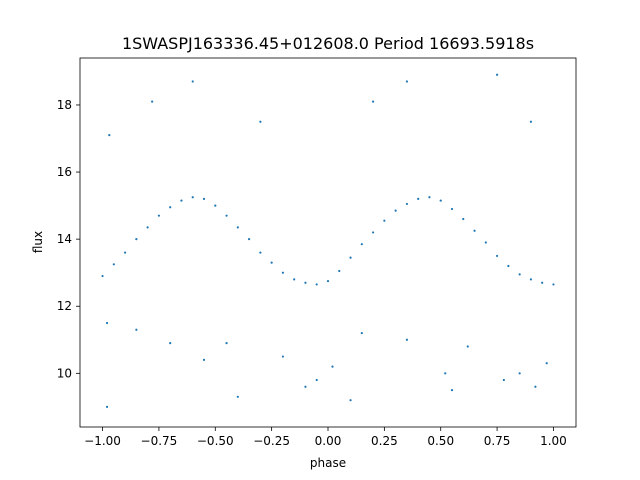 This screenshot has width=640, height=480. I want to click on x-tick-label: −0.75, so click(159, 441).